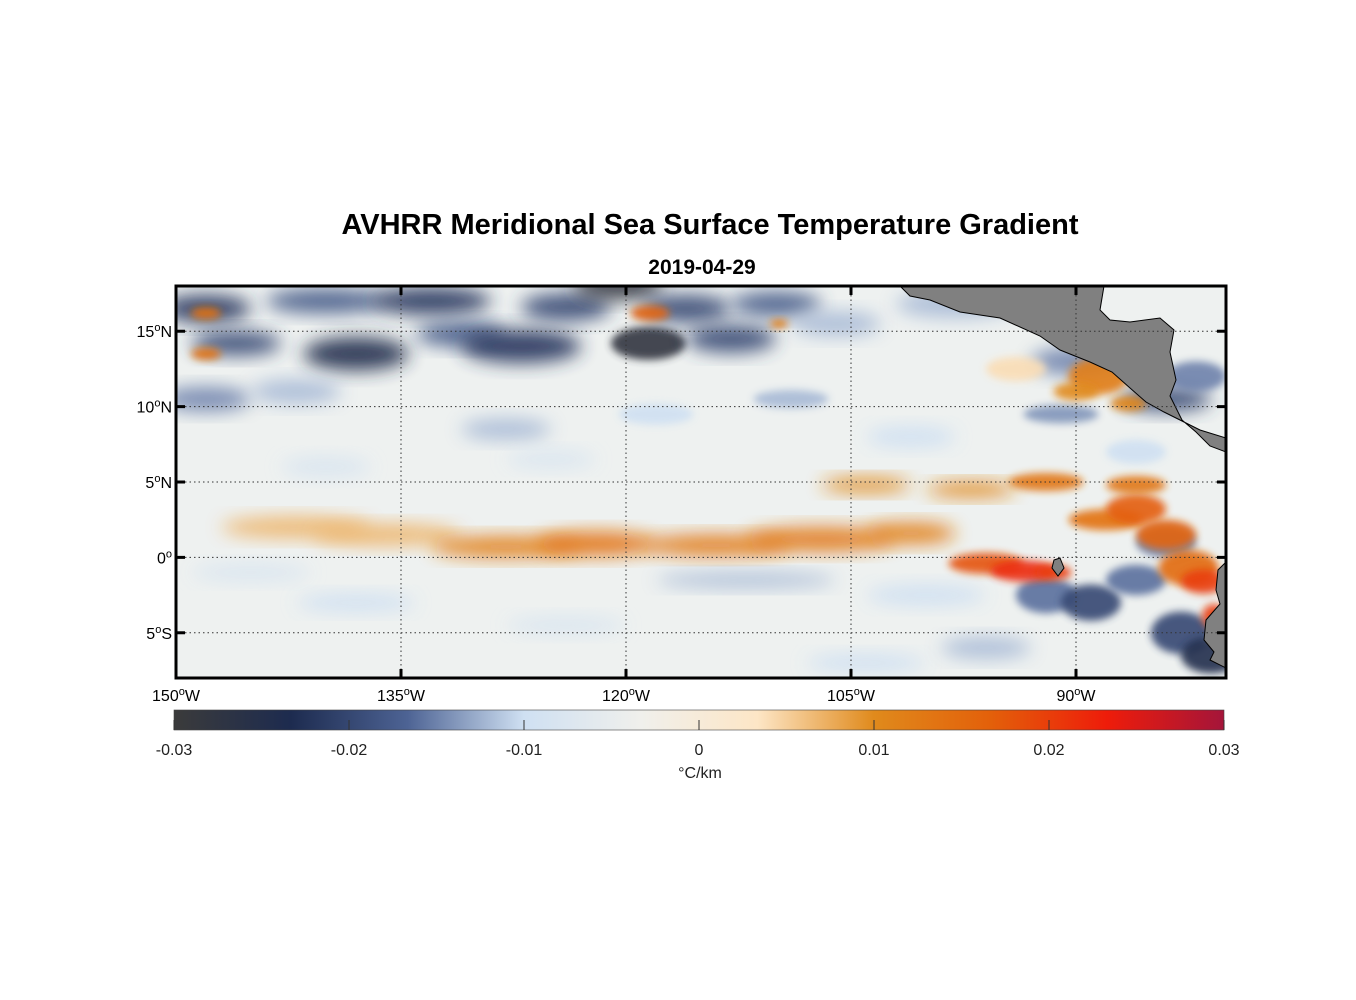 The width and height of the screenshot is (1356, 1000). Describe the element at coordinates (176, 695) in the screenshot. I see `longitude-label: 150oW` at that location.